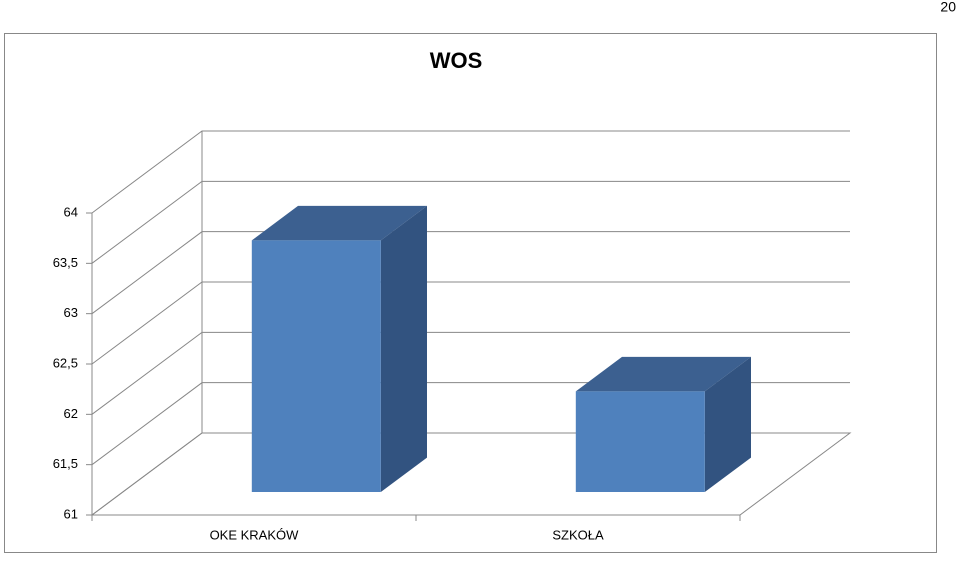 This screenshot has height=562, width=960. Describe the element at coordinates (65, 262) in the screenshot. I see `y-tick-label: 63,5` at that location.